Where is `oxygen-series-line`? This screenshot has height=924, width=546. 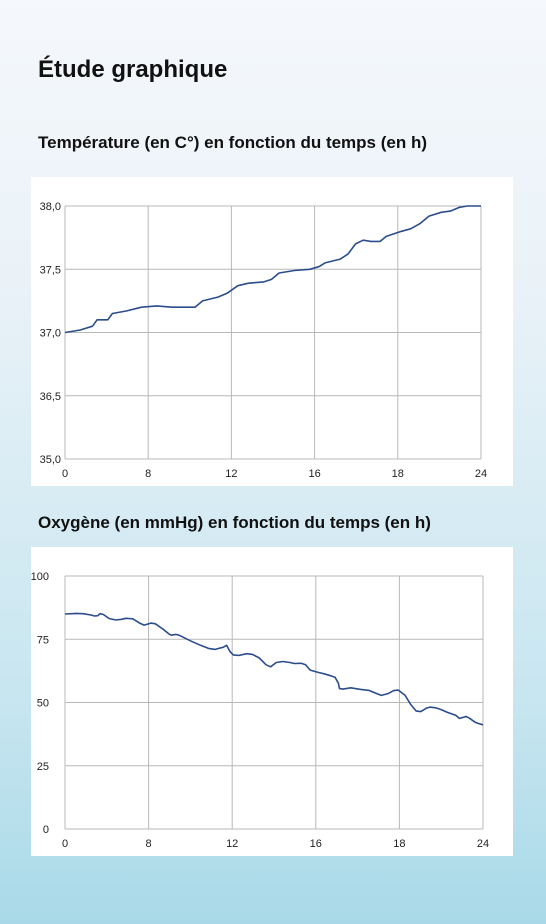 oxygen-series-line is located at coordinates (274, 669).